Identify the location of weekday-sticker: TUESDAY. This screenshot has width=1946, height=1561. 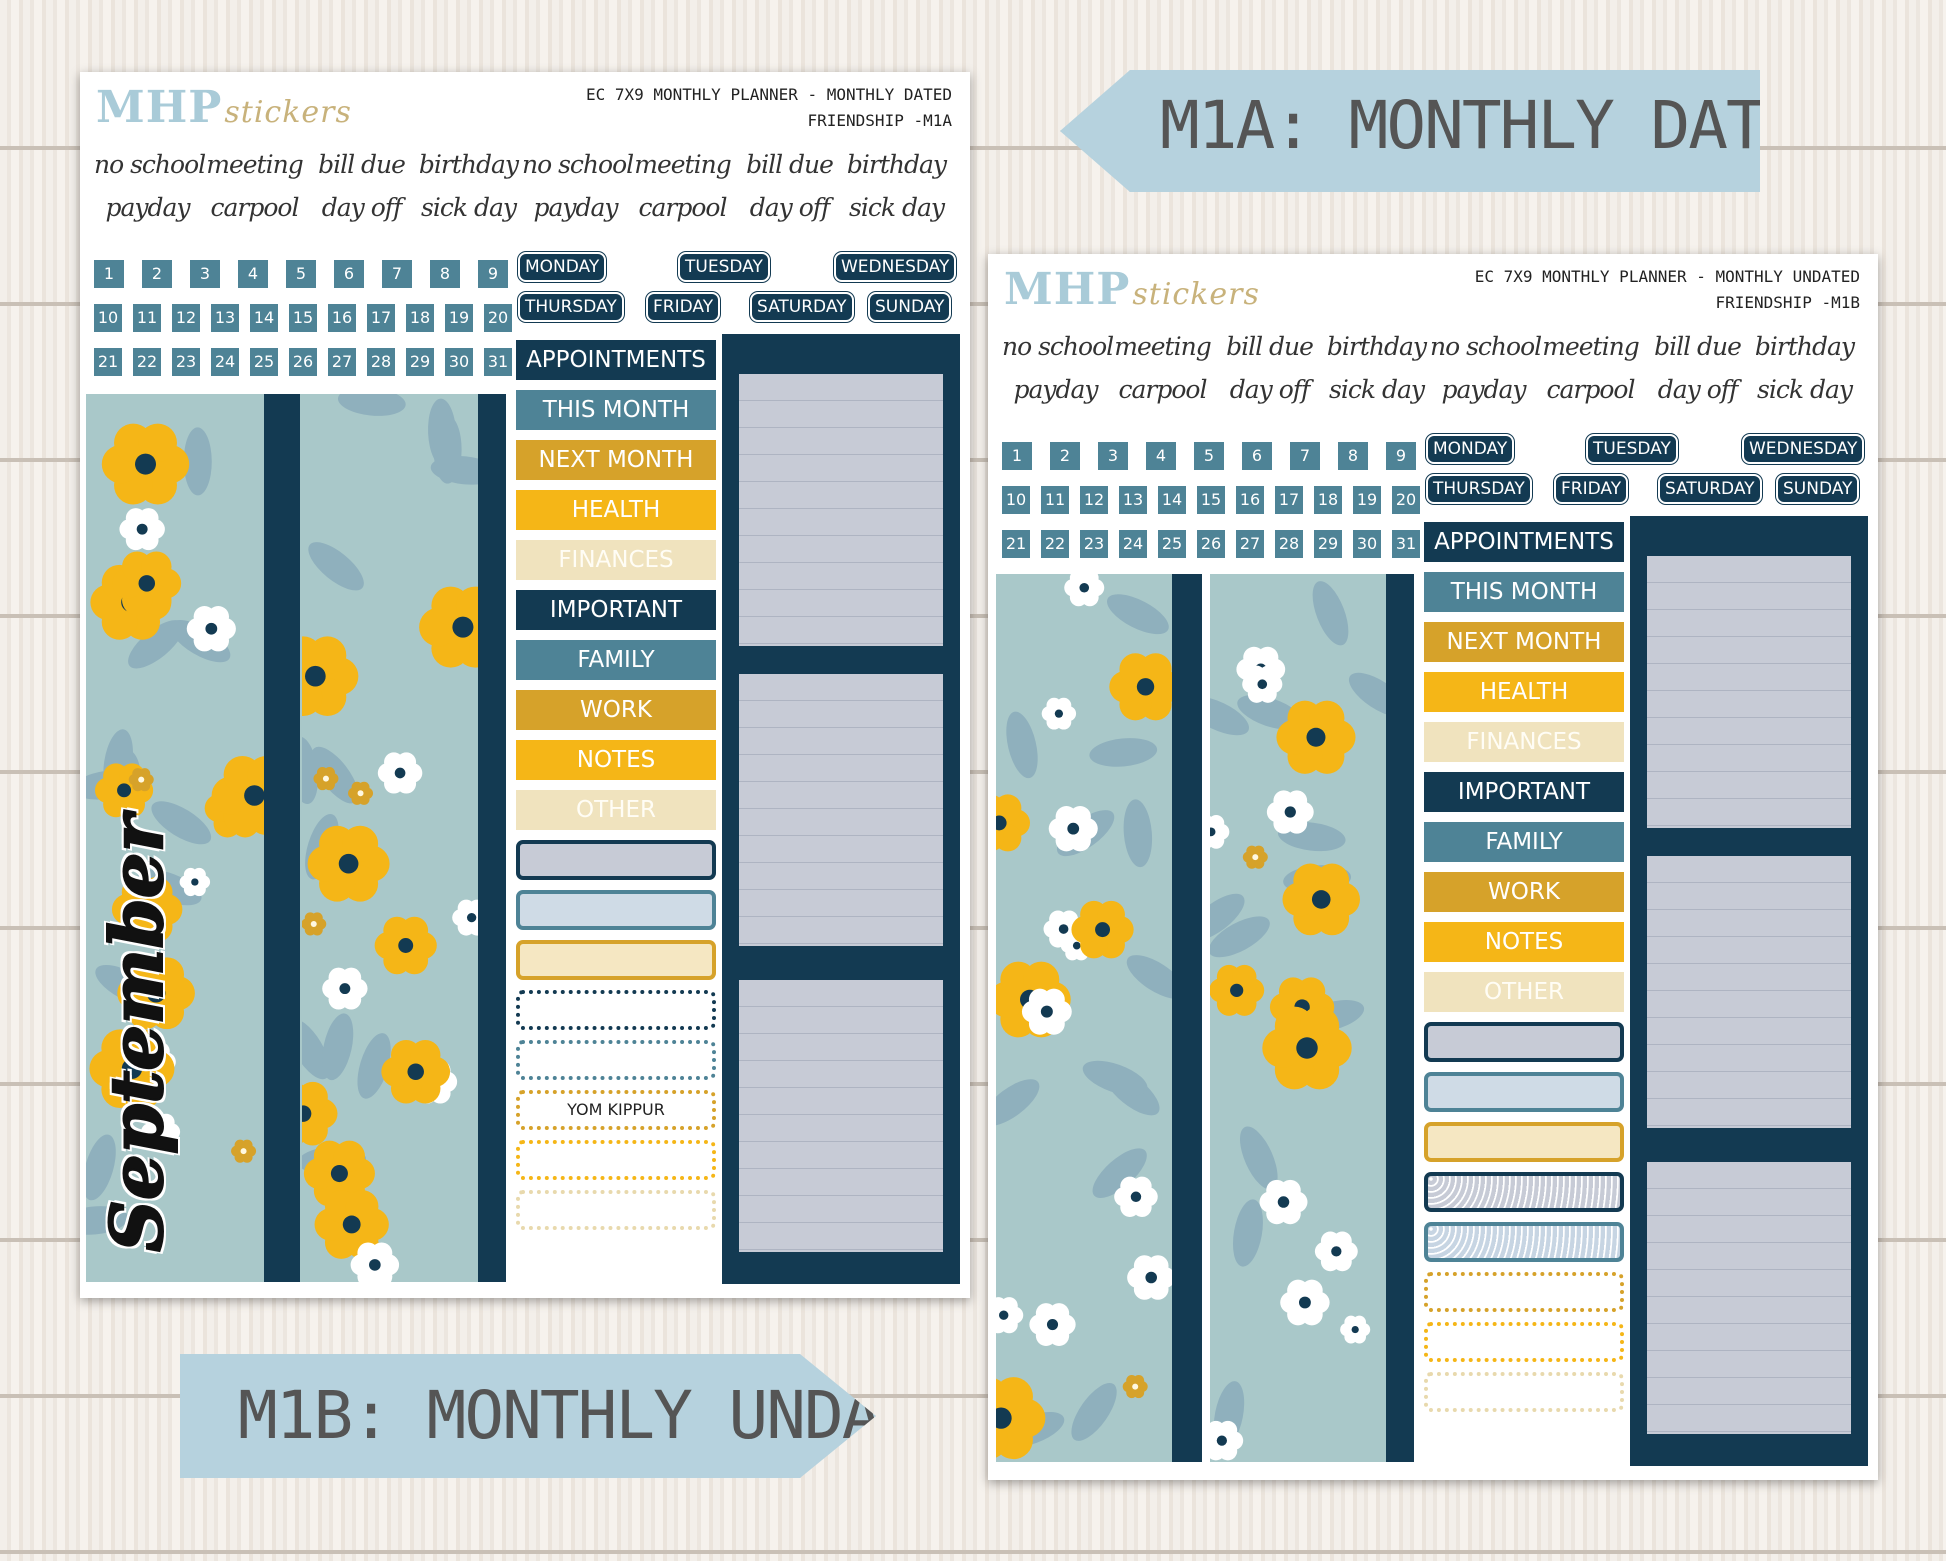
(724, 267).